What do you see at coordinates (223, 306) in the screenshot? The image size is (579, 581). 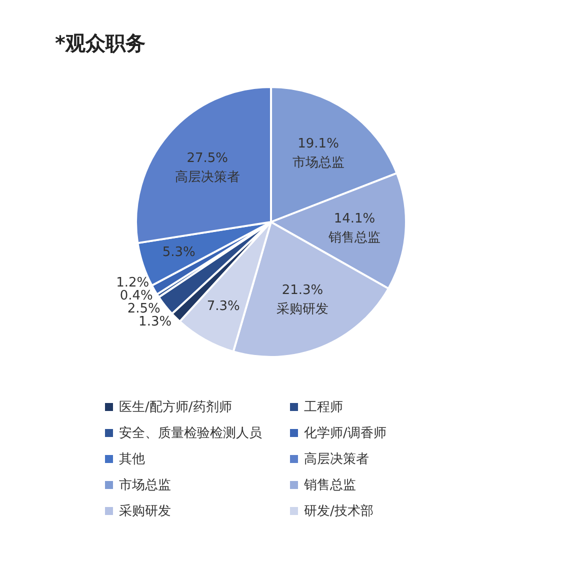 I see `data-label: 7.3%` at bounding box center [223, 306].